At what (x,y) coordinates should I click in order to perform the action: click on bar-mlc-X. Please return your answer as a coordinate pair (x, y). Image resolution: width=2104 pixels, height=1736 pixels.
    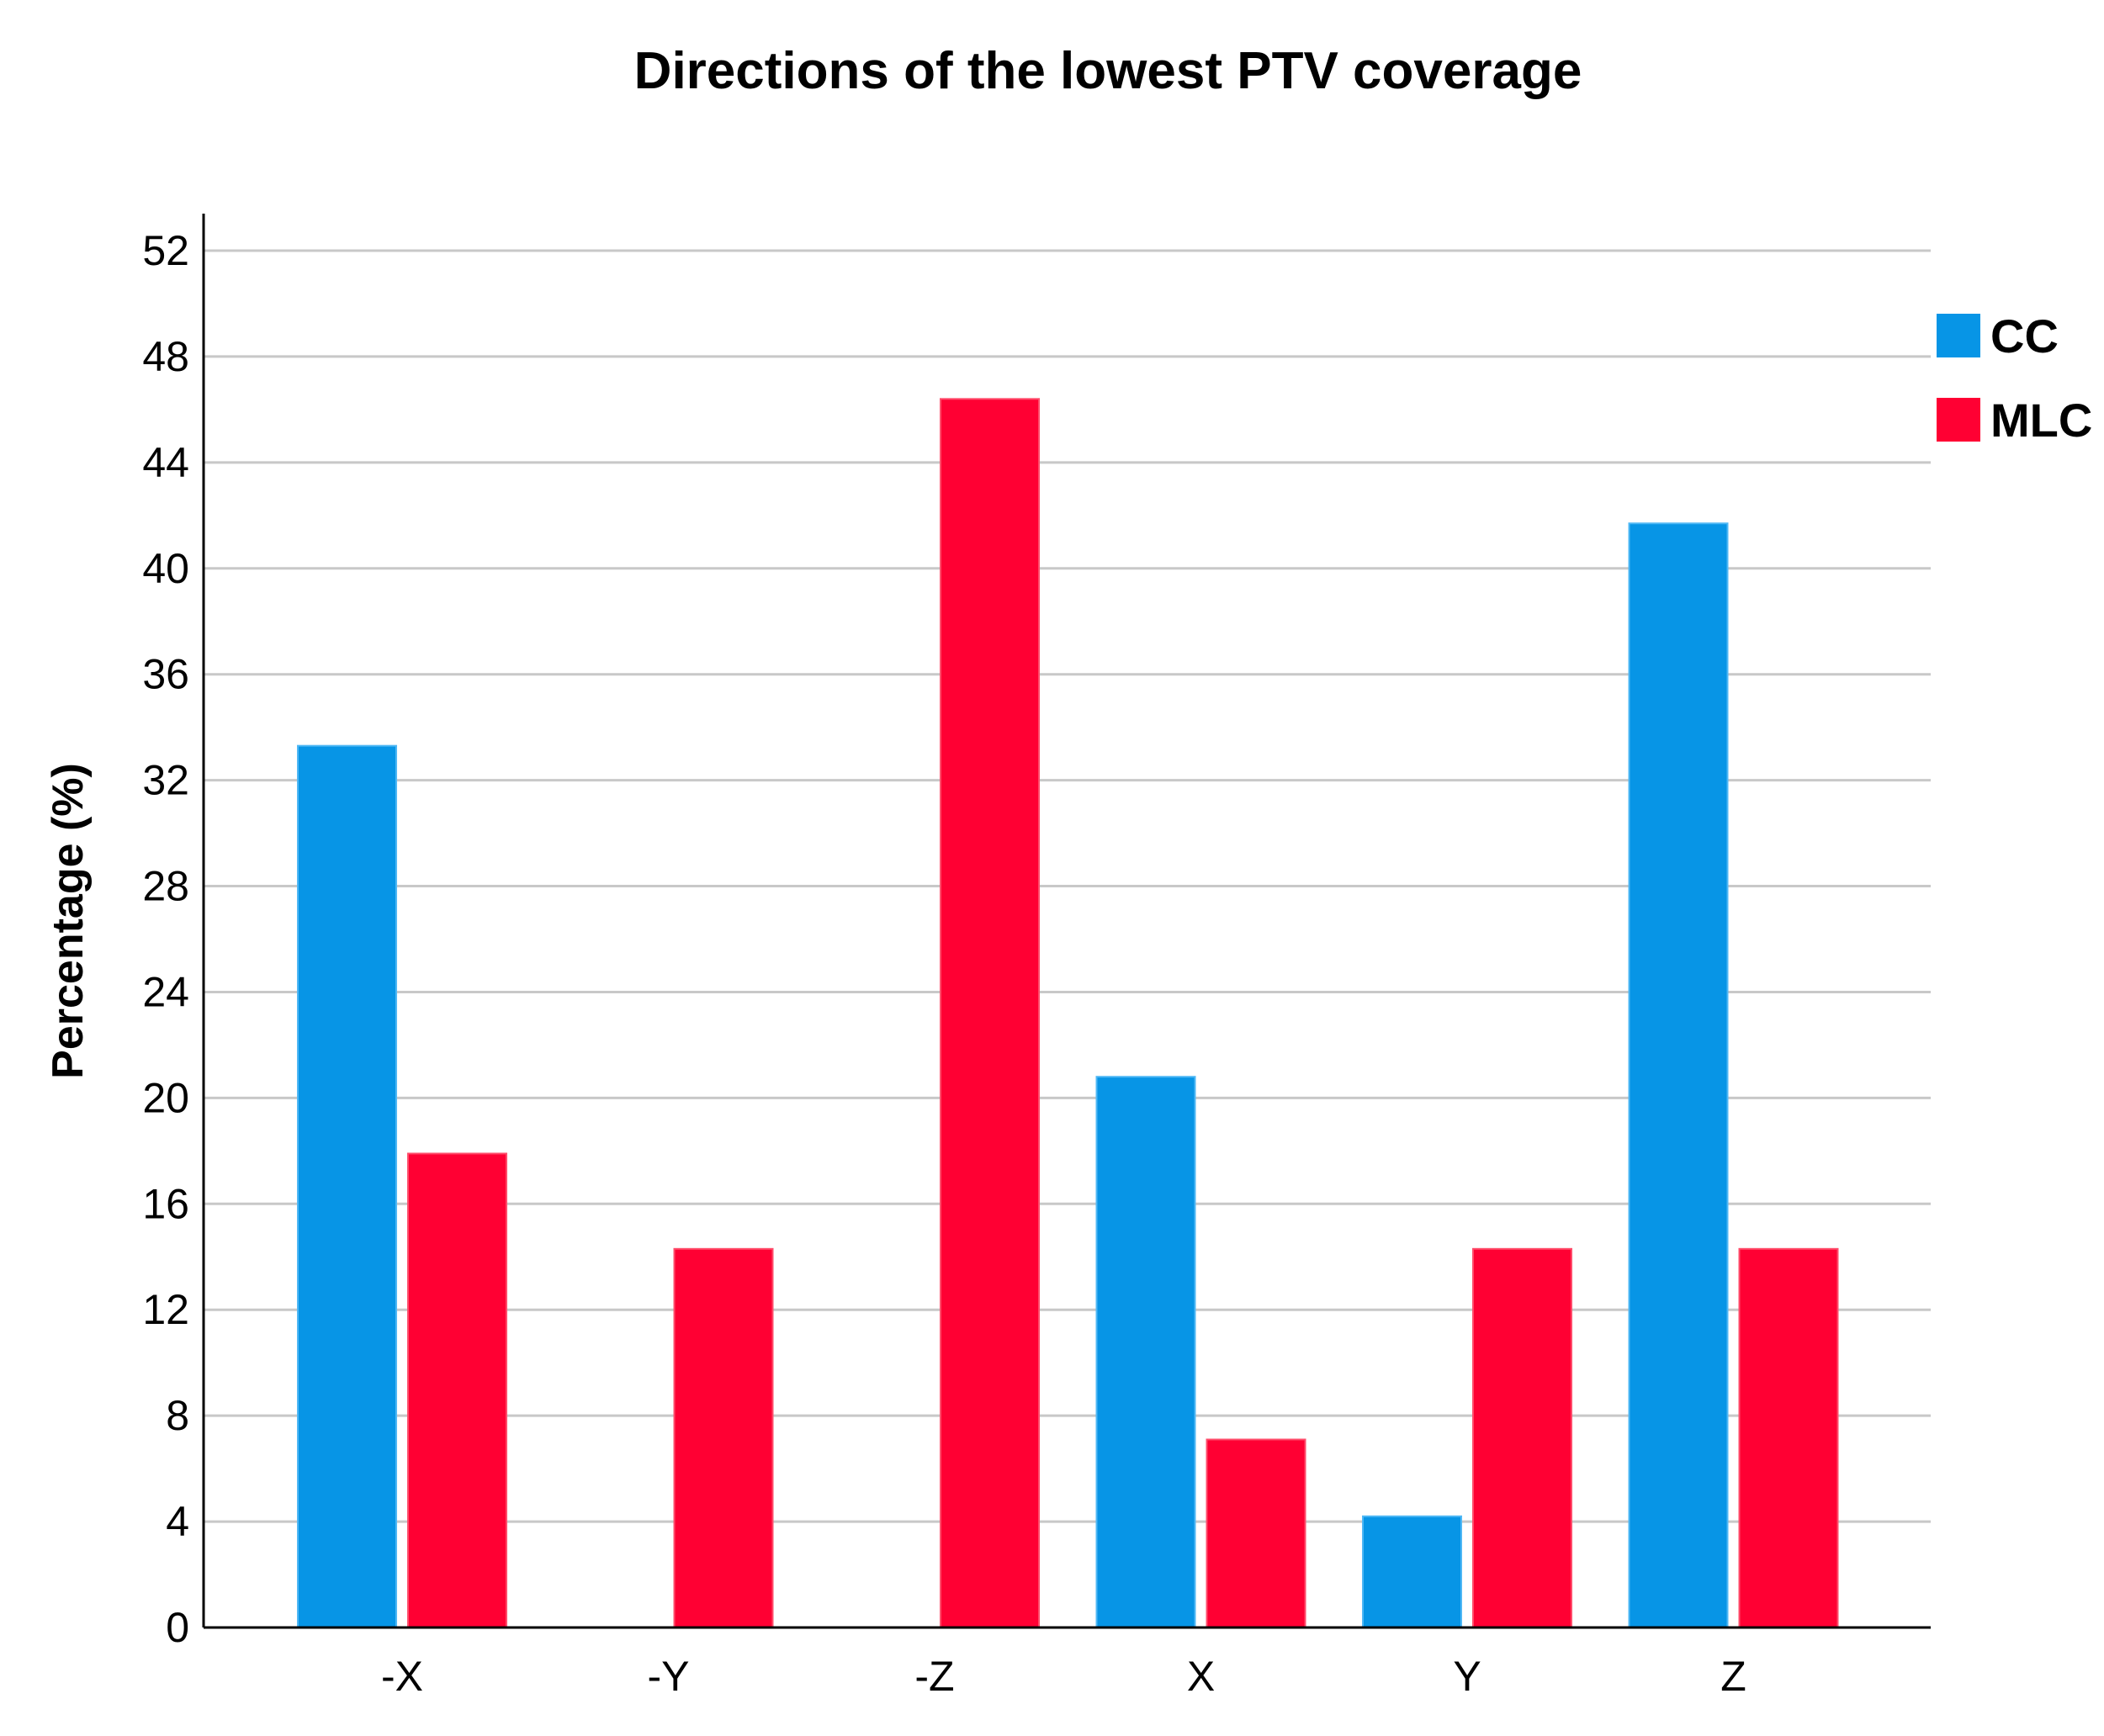
    Looking at the image, I should click on (1256, 1533).